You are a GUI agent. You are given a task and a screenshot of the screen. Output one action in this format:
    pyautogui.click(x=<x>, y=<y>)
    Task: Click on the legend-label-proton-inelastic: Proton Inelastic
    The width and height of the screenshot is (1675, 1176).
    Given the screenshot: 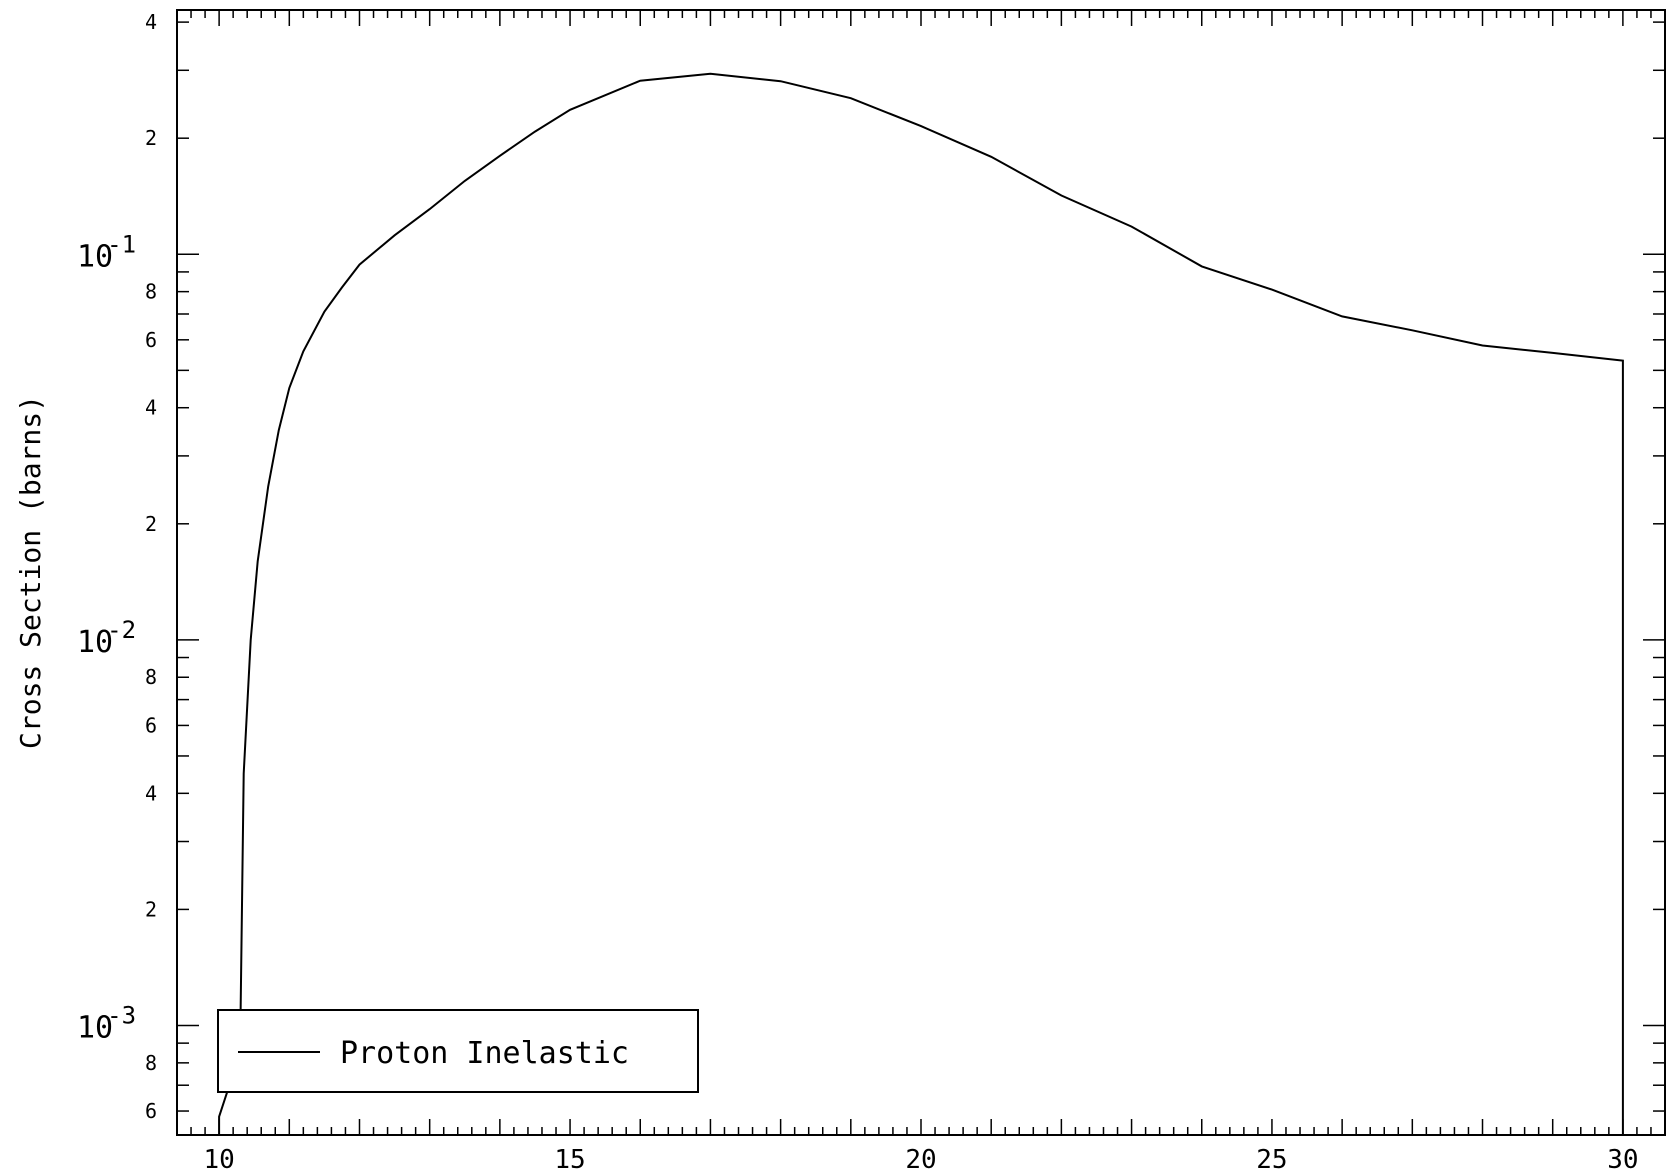 What is the action you would take?
    pyautogui.click(x=484, y=1053)
    